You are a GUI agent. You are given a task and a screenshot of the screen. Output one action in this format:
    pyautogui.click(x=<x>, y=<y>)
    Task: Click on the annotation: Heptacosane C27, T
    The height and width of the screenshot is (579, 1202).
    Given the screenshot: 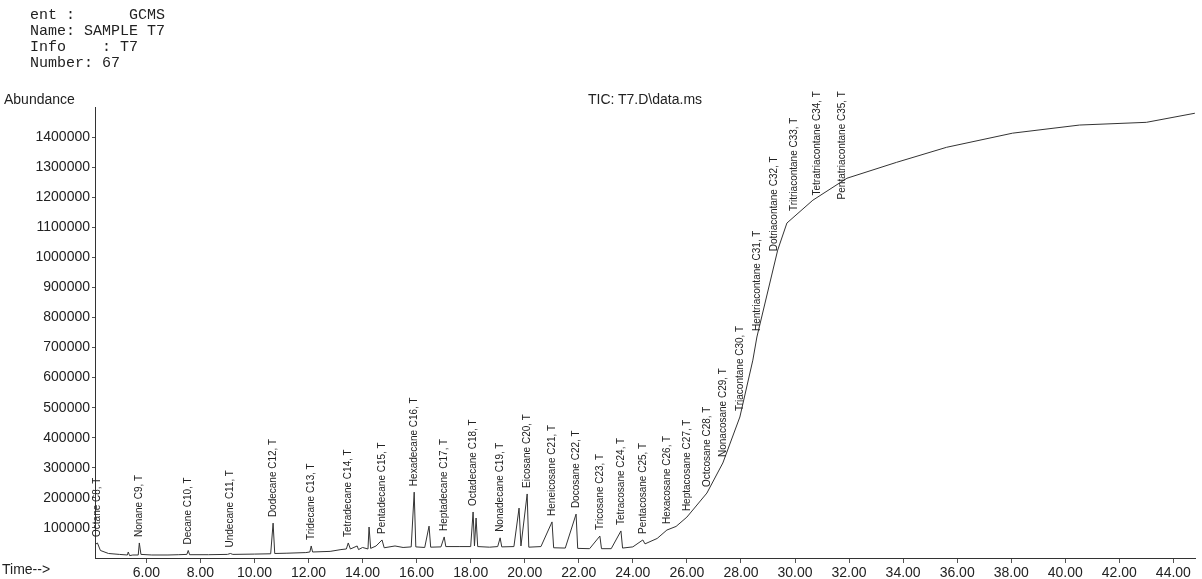 What is the action you would take?
    pyautogui.click(x=686, y=465)
    